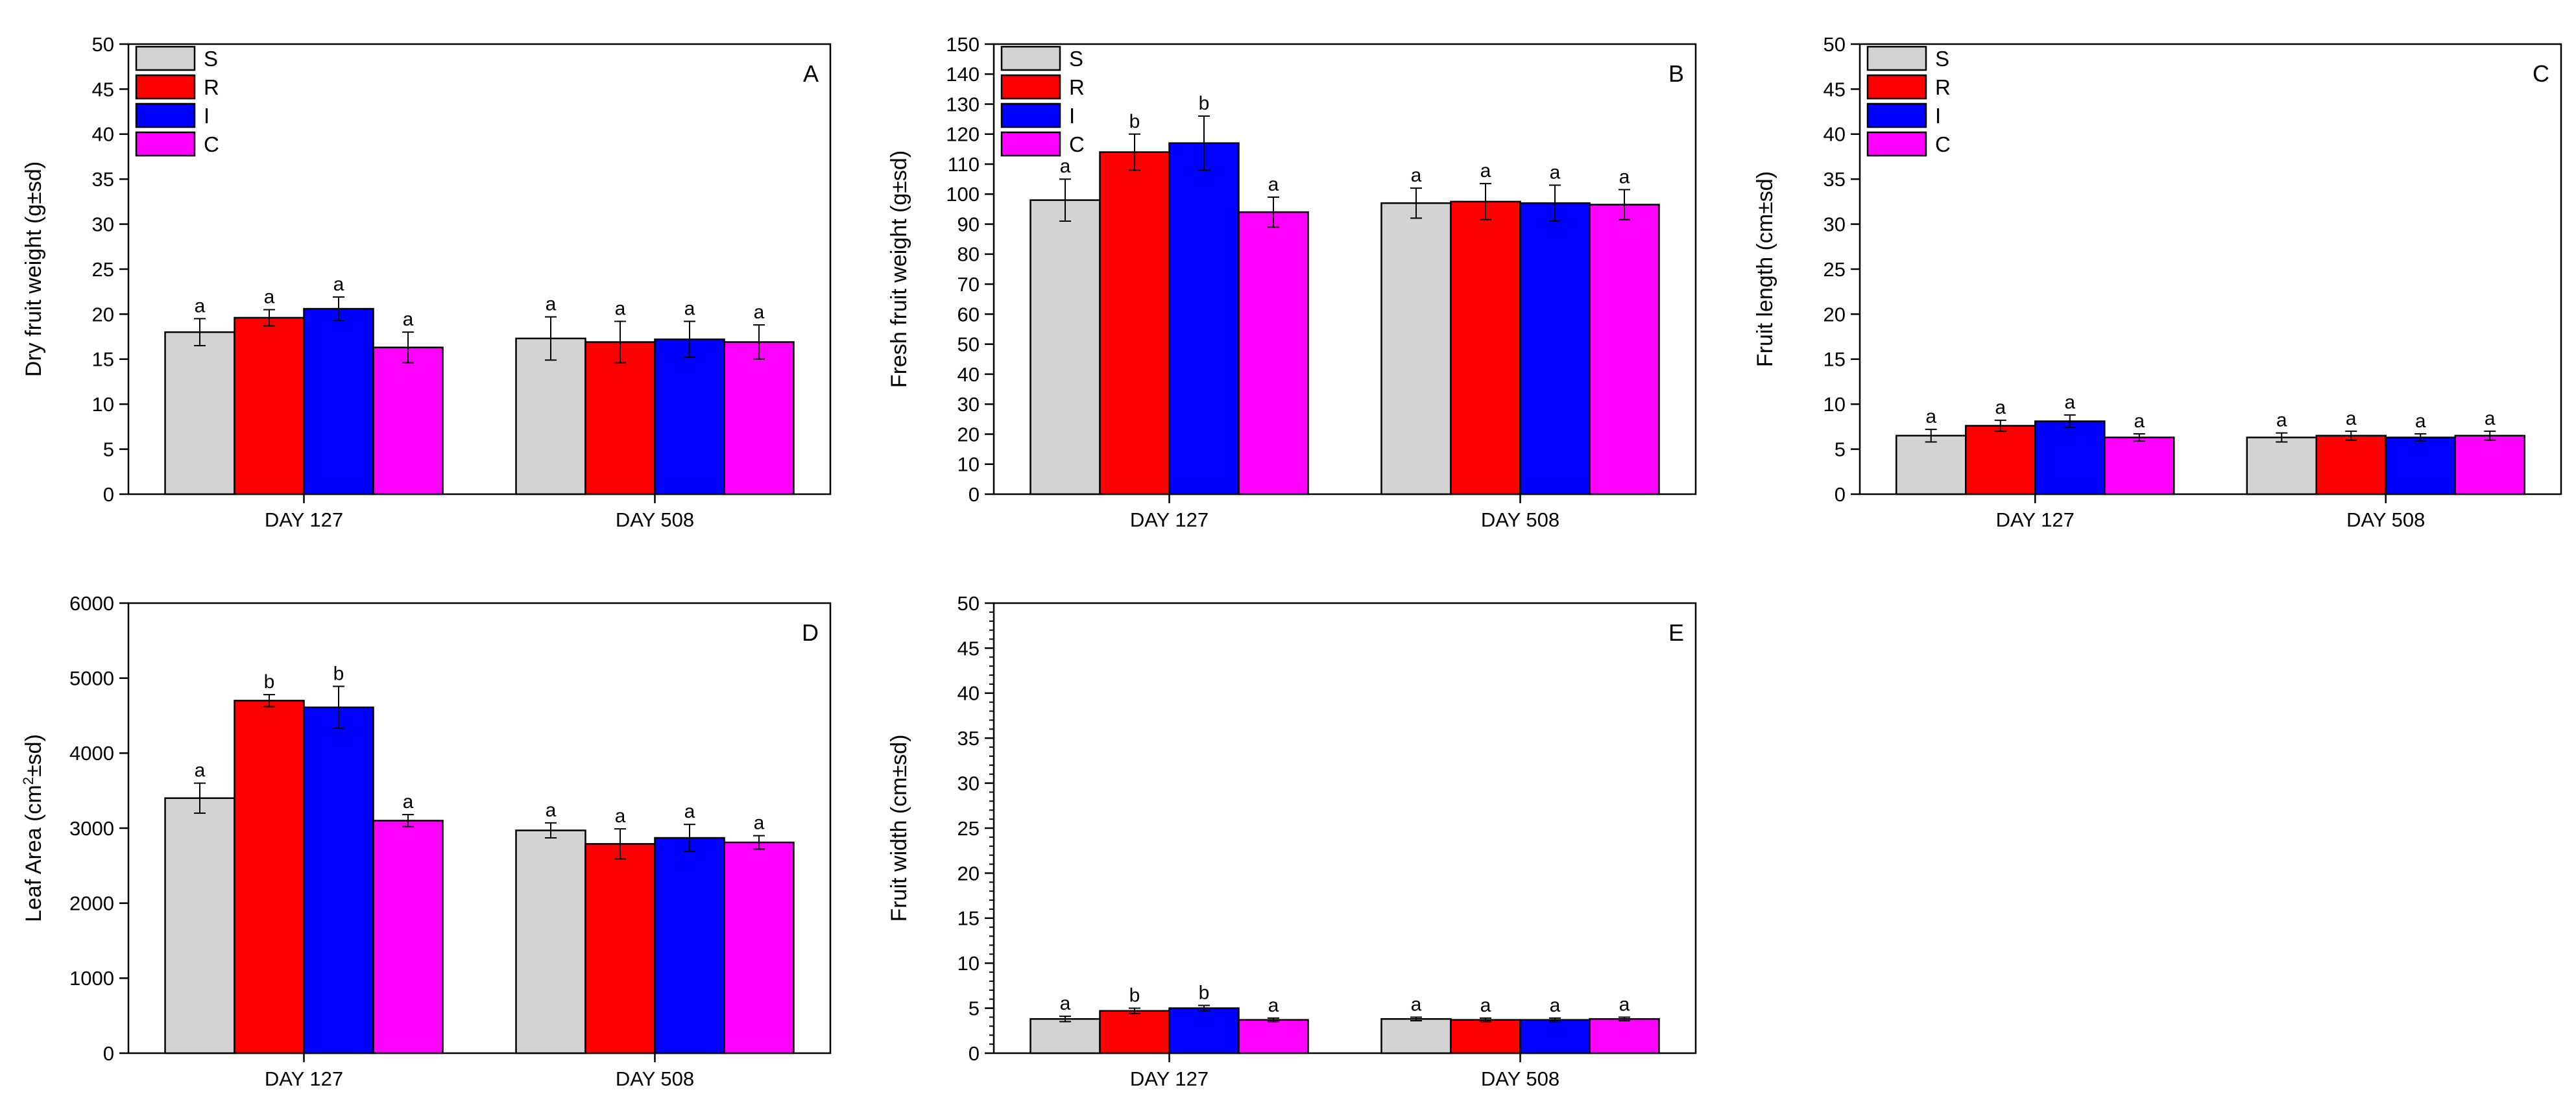 The height and width of the screenshot is (1107, 2576). Describe the element at coordinates (968, 918) in the screenshot. I see `y-tick-label: 15` at that location.